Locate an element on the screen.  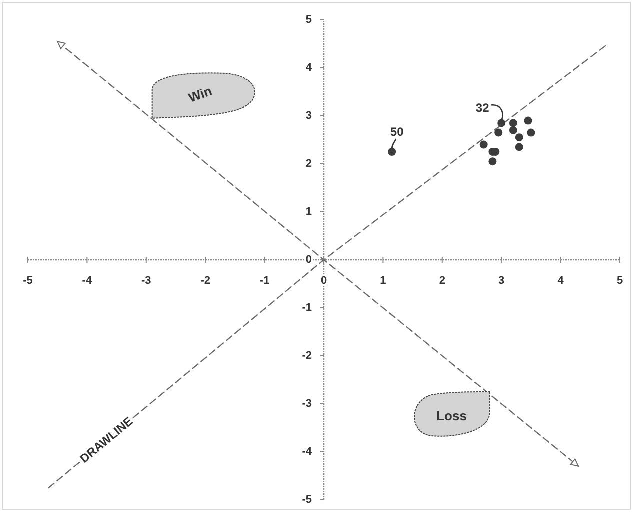
x-tick-label: -2 is located at coordinates (205, 281).